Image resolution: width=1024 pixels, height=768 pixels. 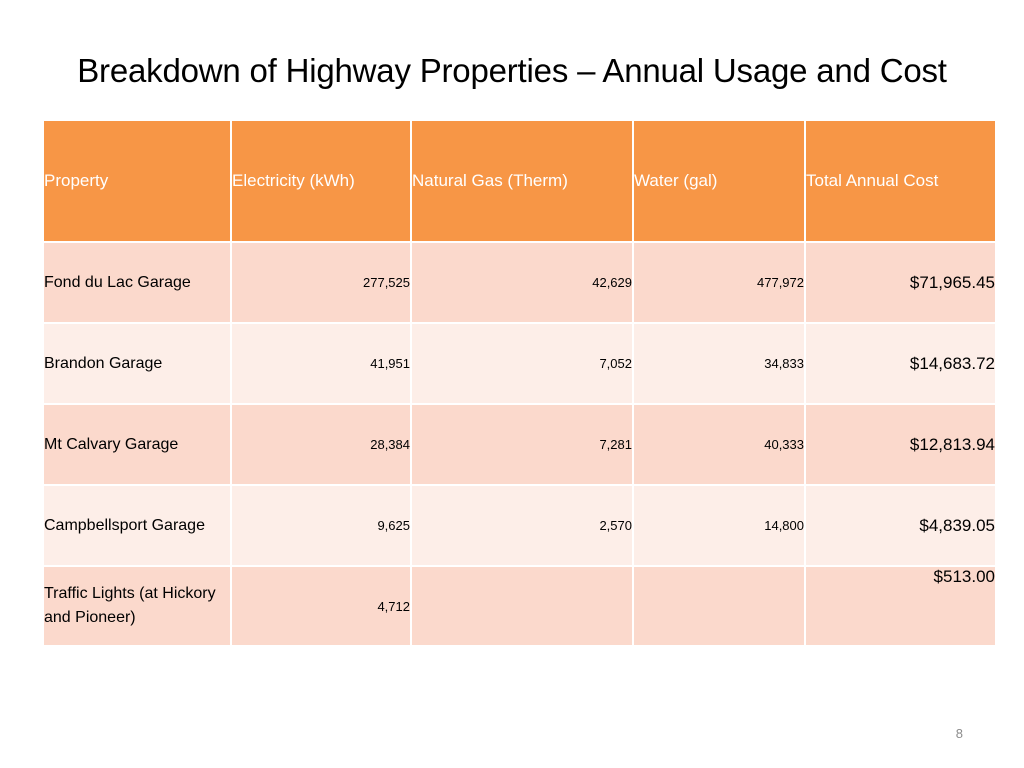 What do you see at coordinates (719, 525) in the screenshot?
I see `cell-water: 14,800` at bounding box center [719, 525].